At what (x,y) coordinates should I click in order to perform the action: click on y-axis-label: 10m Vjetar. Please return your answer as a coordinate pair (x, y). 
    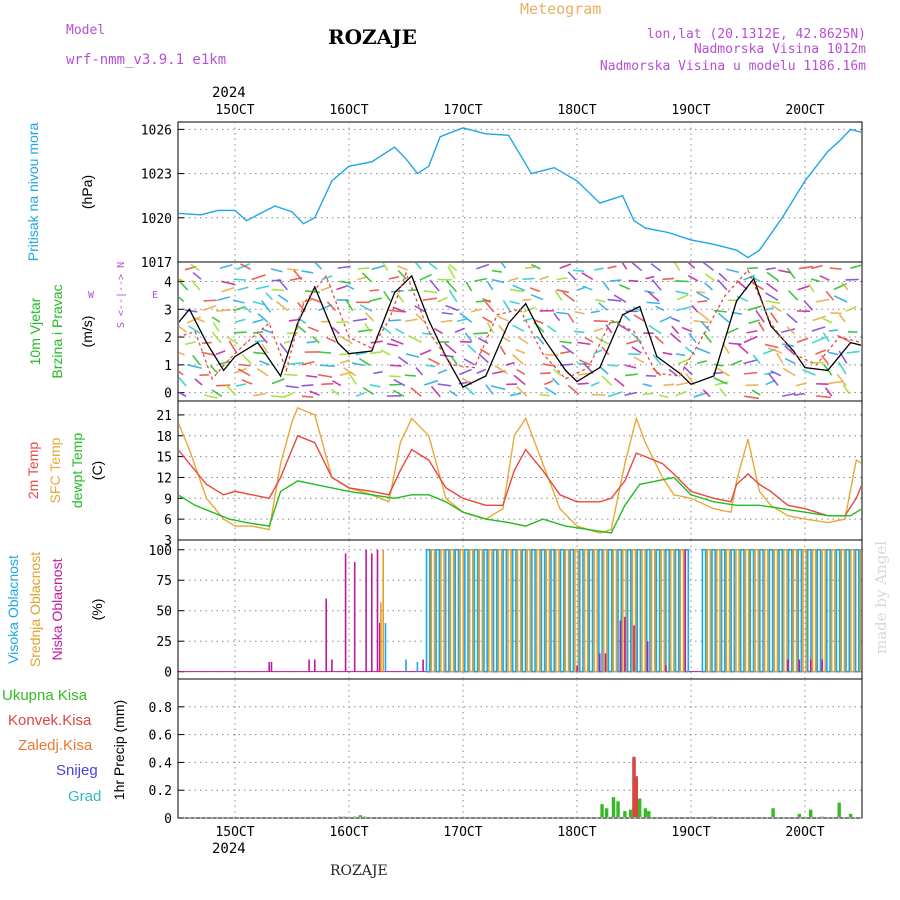
    Looking at the image, I should click on (35, 331).